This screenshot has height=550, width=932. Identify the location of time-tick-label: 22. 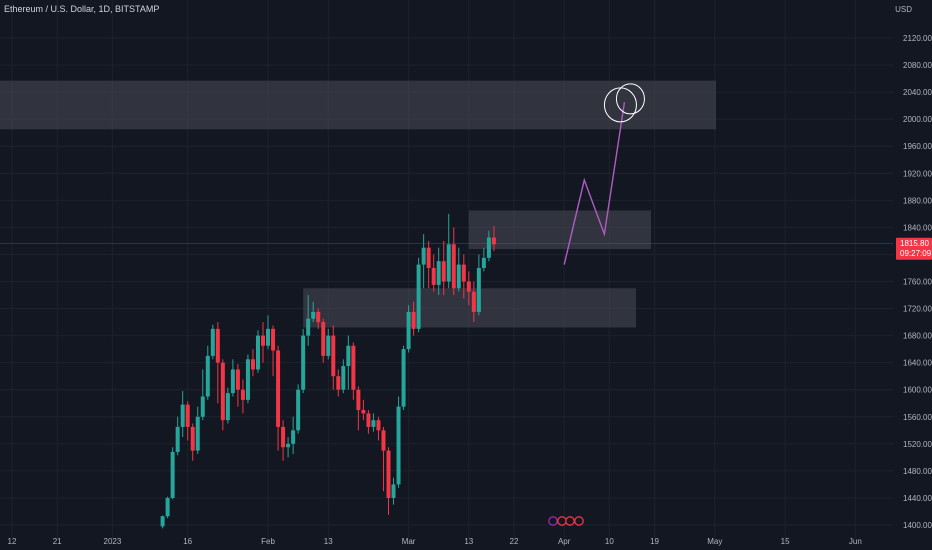
(514, 541).